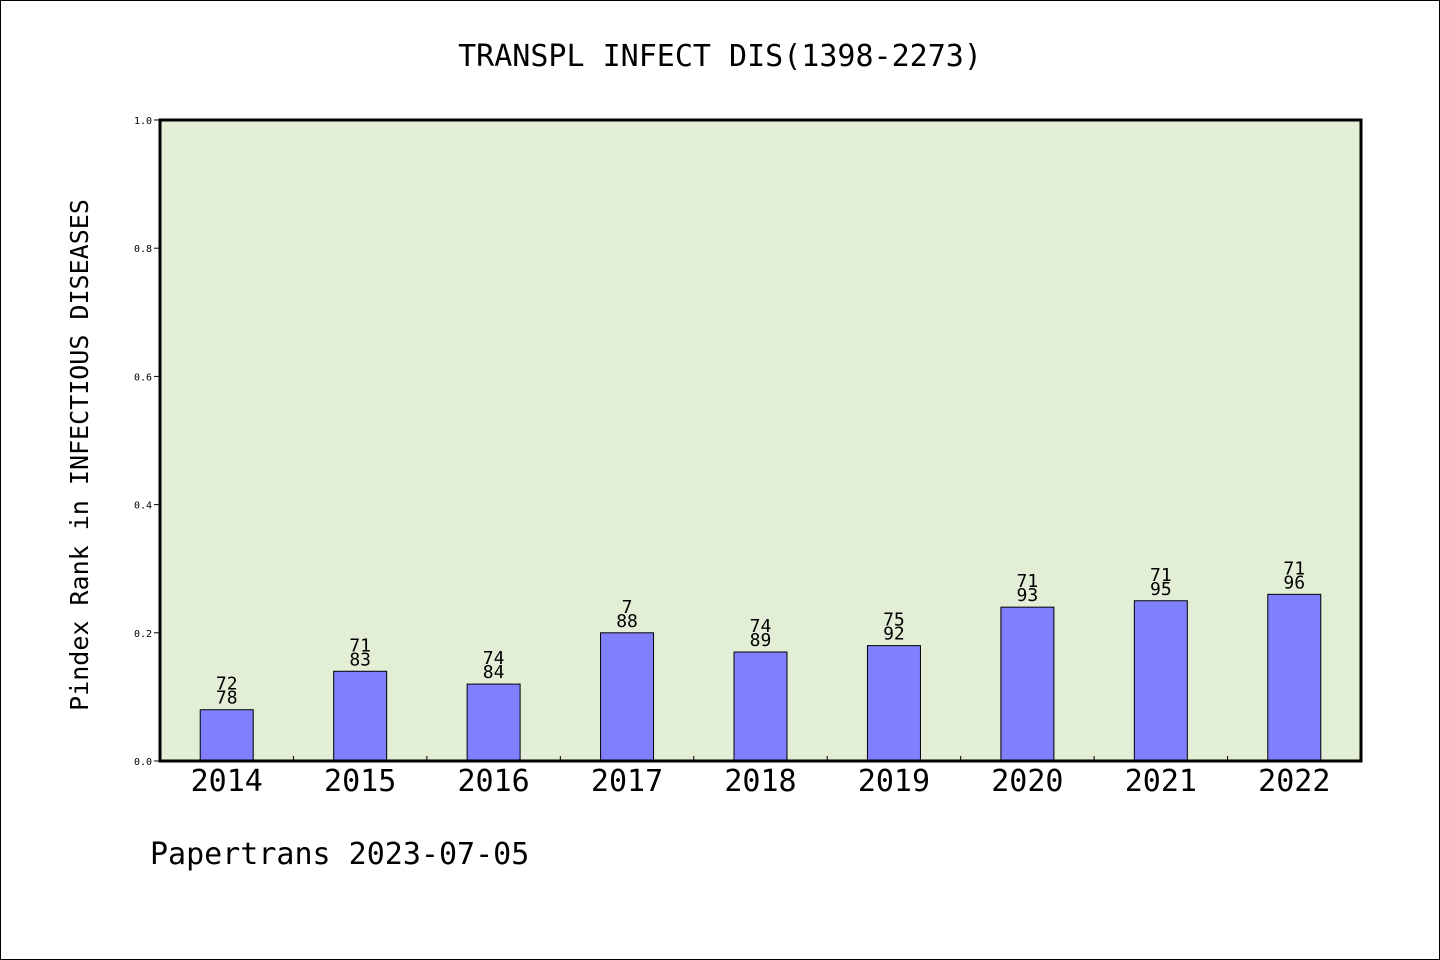 The height and width of the screenshot is (960, 1440). I want to click on bar-2020, so click(1027, 684).